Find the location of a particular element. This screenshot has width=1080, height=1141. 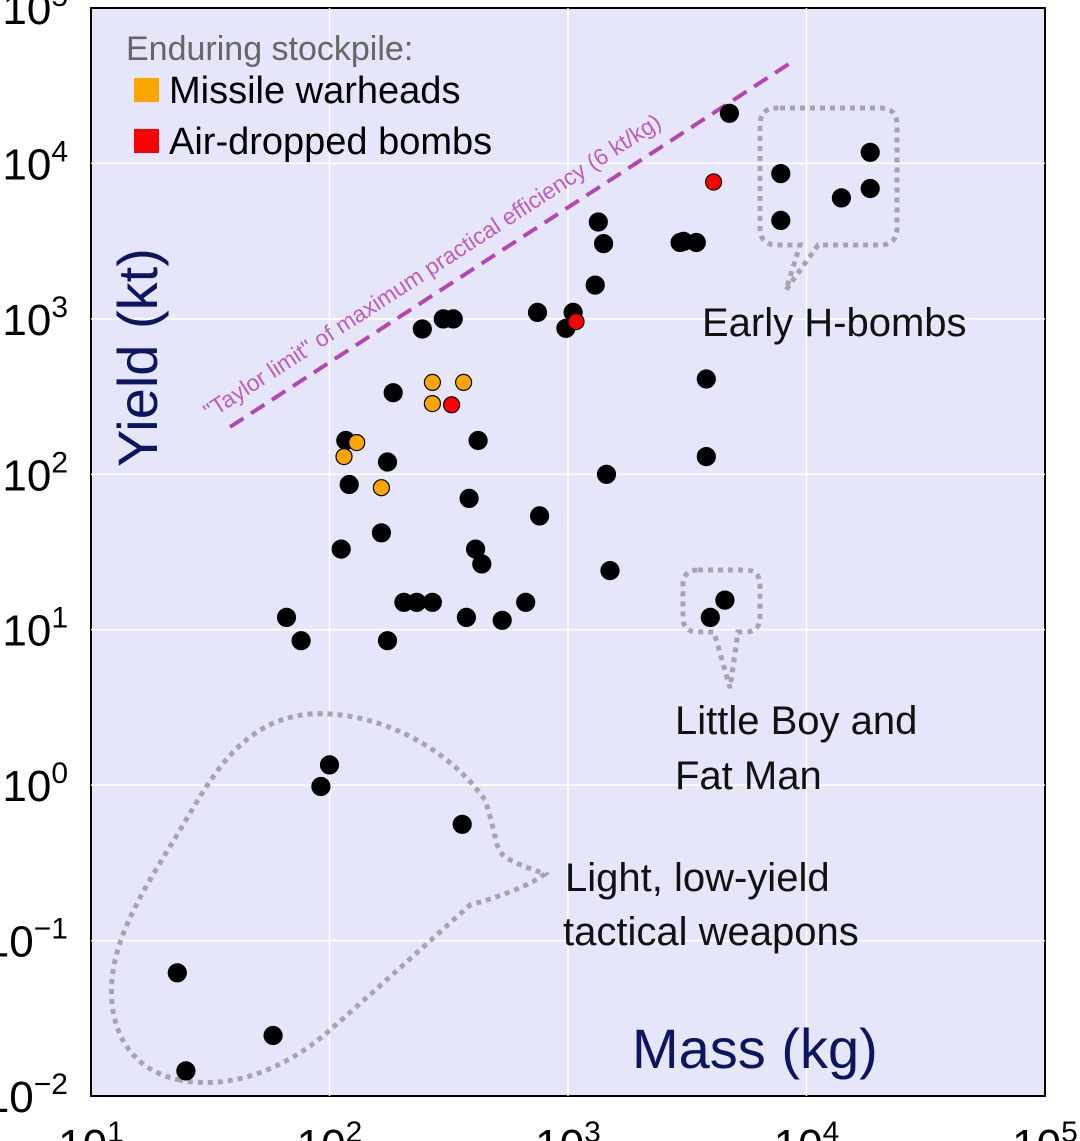

legend-swatch-missile is located at coordinates (146, 90).